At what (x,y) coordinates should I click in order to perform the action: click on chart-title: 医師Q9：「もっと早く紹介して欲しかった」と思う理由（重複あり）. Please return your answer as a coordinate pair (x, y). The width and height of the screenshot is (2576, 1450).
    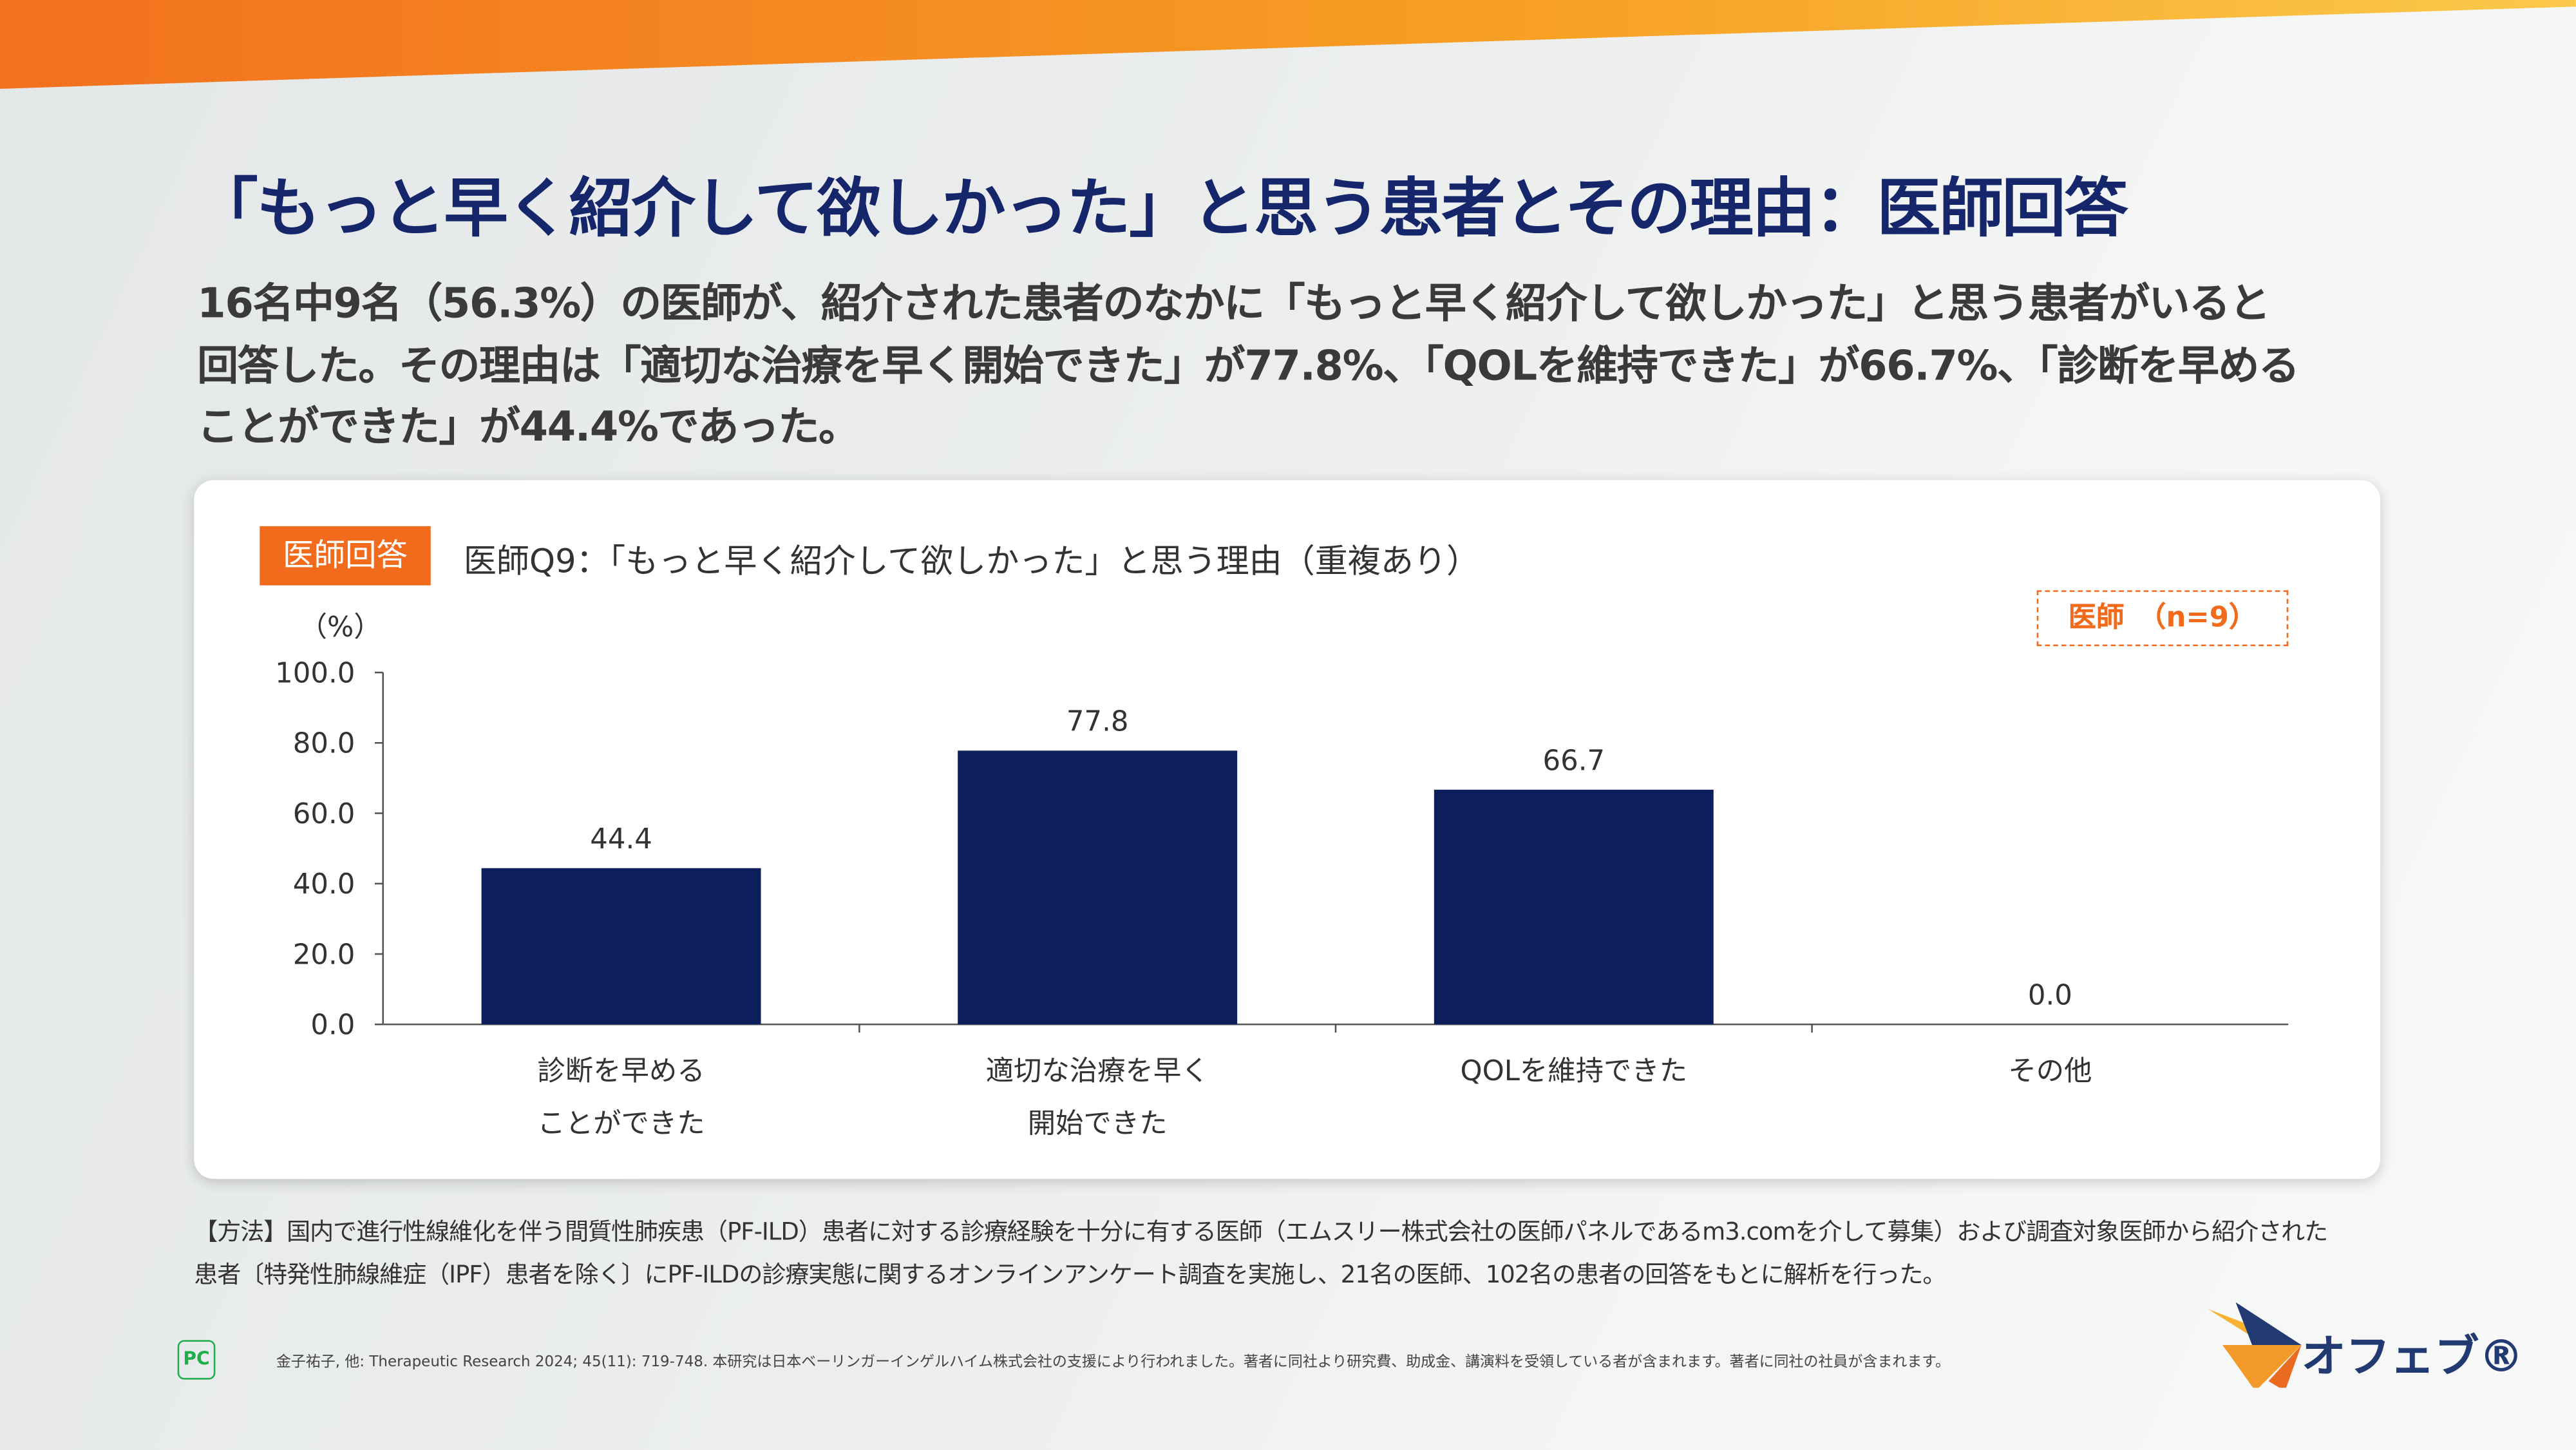
    Looking at the image, I should click on (972, 561).